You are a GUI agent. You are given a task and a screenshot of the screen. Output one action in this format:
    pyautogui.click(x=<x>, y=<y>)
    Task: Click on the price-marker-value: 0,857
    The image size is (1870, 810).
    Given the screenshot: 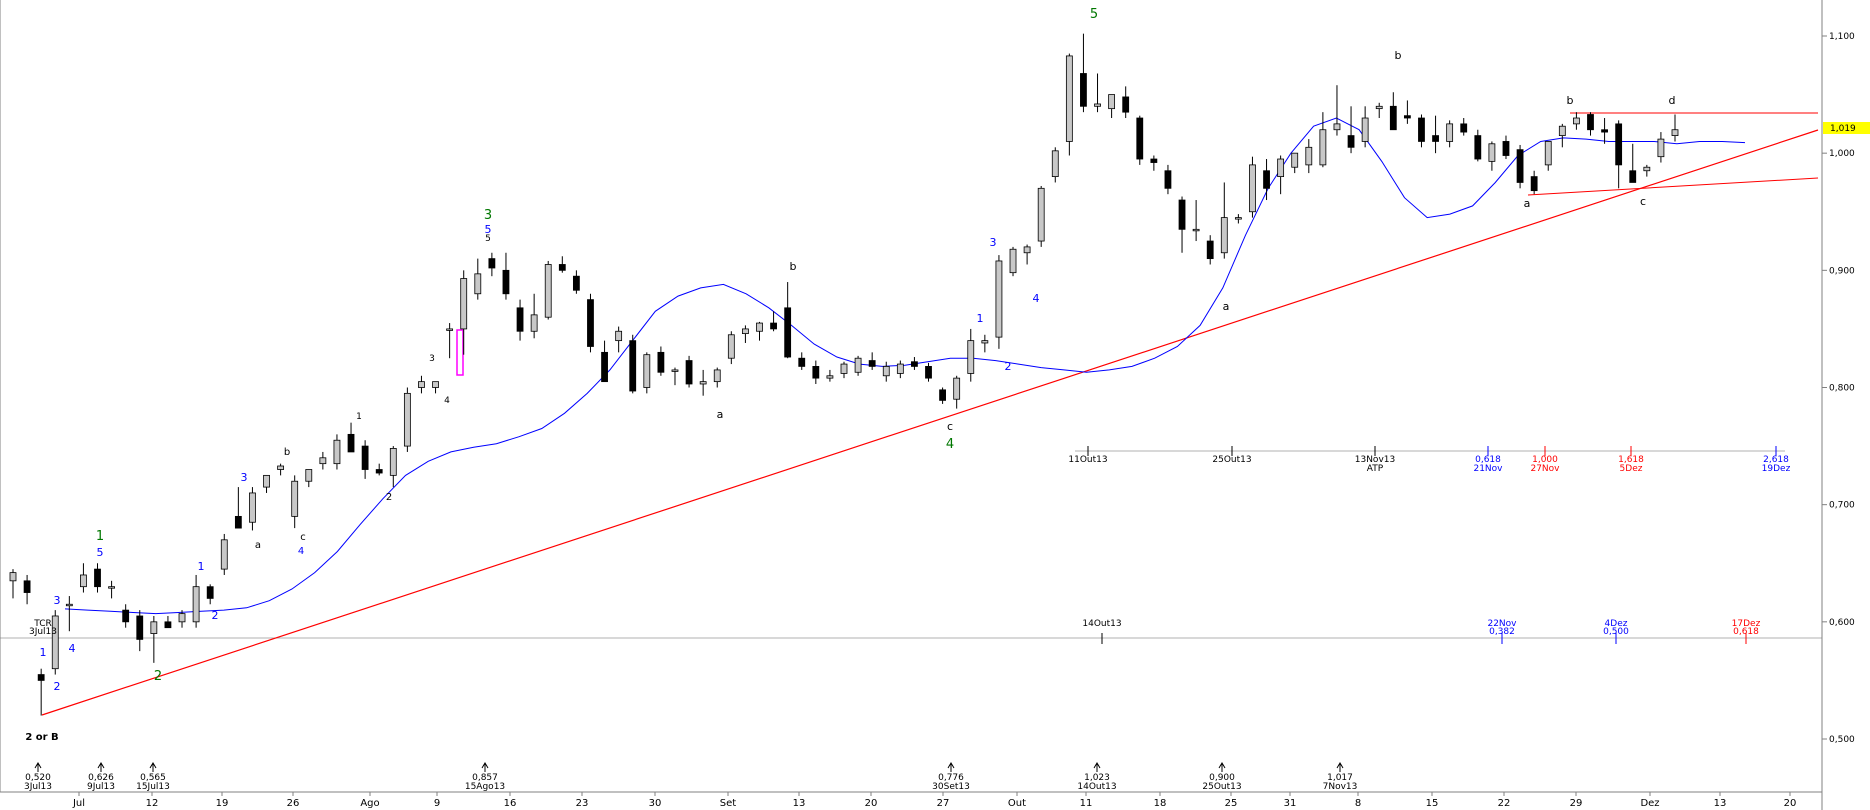 What is the action you would take?
    pyautogui.click(x=485, y=778)
    